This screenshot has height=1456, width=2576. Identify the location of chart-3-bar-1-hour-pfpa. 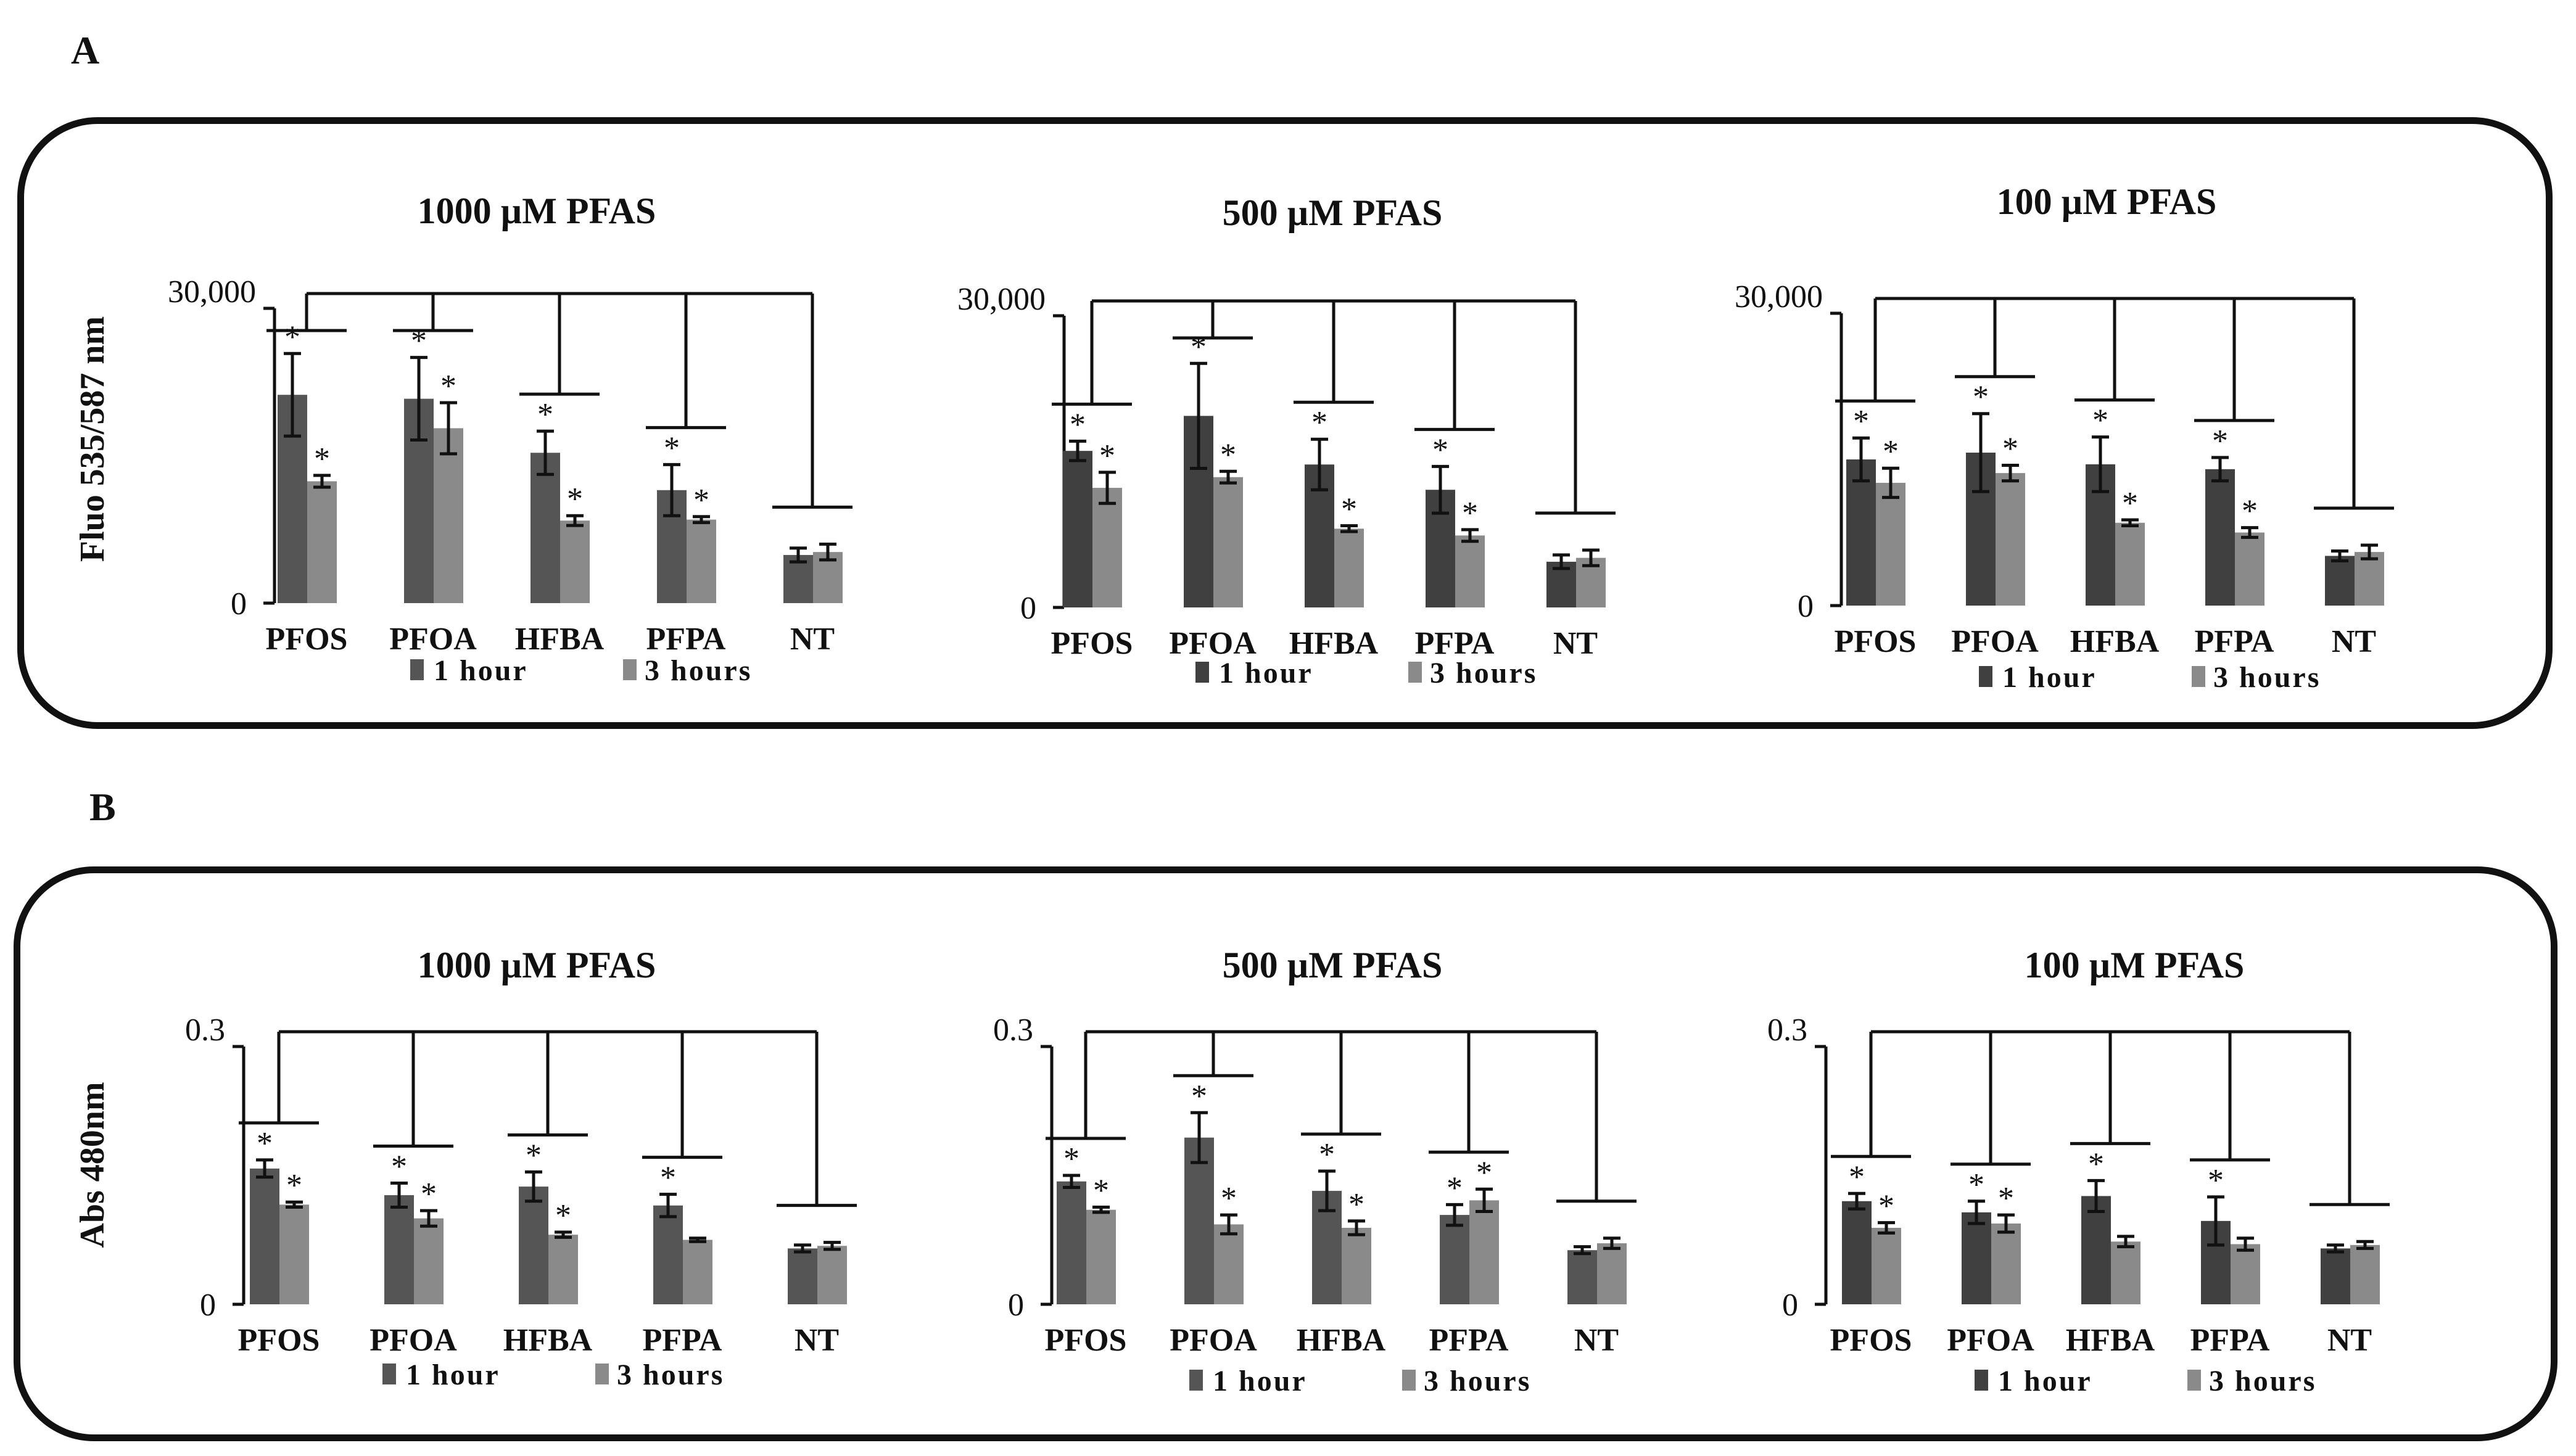
(668, 1254).